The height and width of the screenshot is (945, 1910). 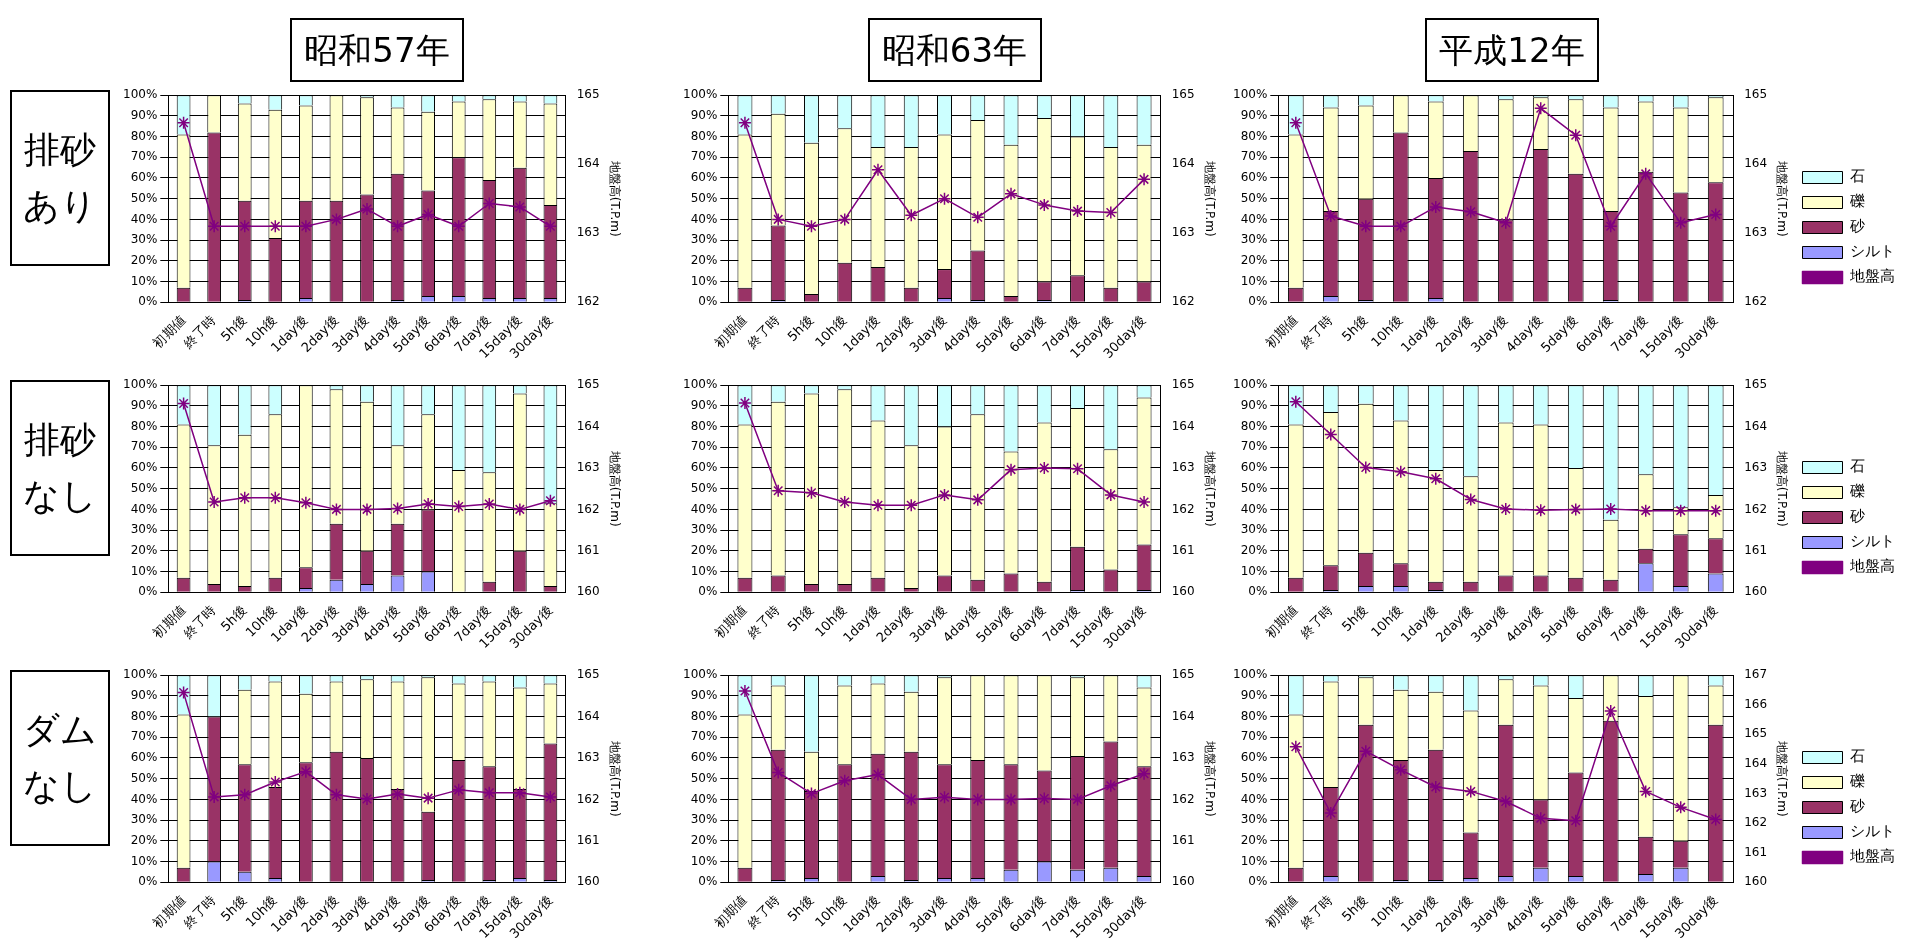 What do you see at coordinates (1512, 50) in the screenshot?
I see `chart-title: 平成12年` at bounding box center [1512, 50].